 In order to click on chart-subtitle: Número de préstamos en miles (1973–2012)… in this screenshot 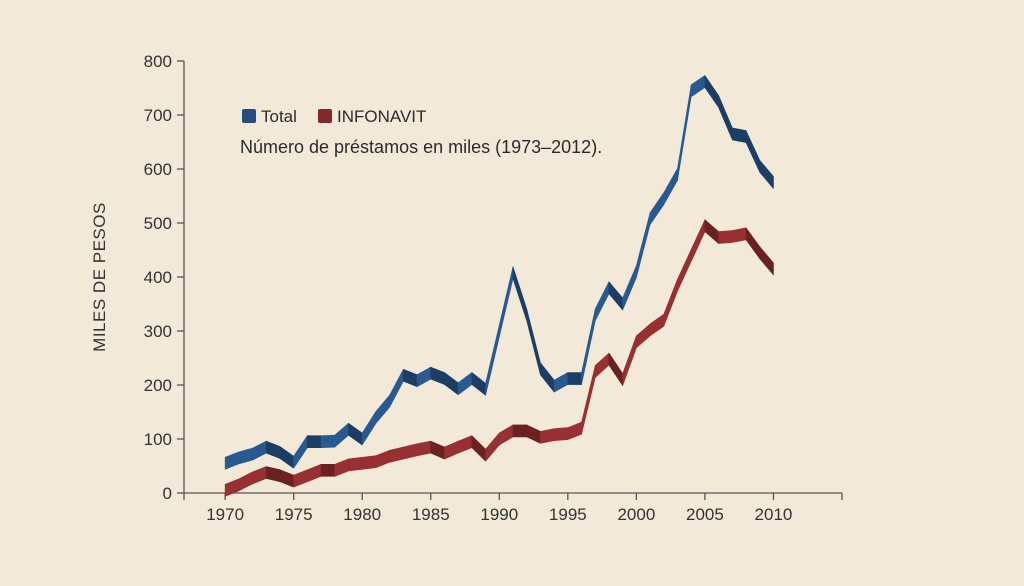, I will do `click(421, 147)`.